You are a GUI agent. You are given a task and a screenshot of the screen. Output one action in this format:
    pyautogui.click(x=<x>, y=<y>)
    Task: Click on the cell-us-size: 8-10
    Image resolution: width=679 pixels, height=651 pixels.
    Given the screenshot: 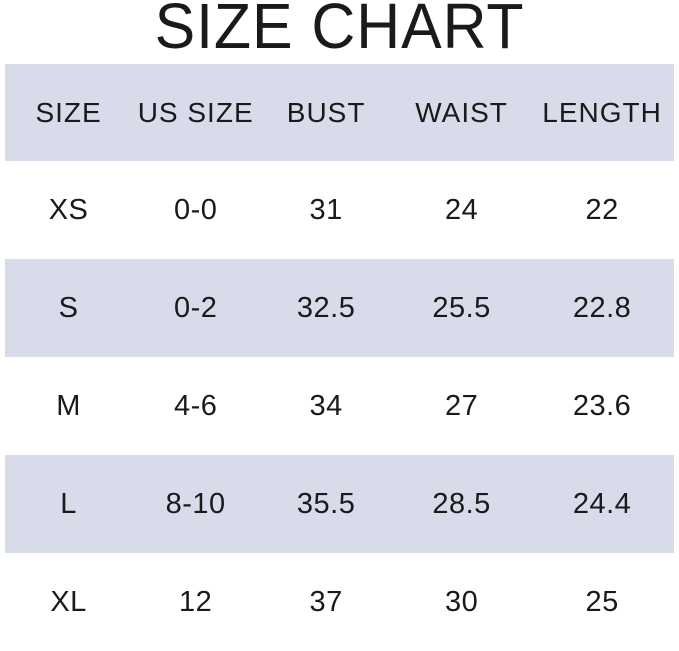 What is the action you would take?
    pyautogui.click(x=195, y=503)
    